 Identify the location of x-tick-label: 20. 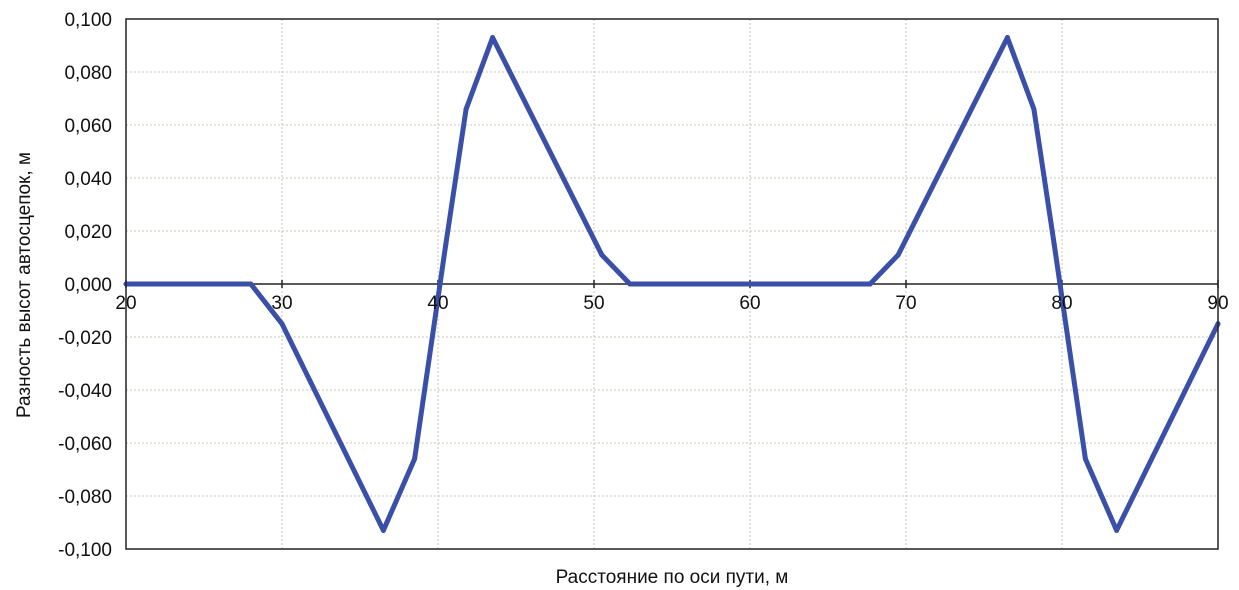
(125, 303).